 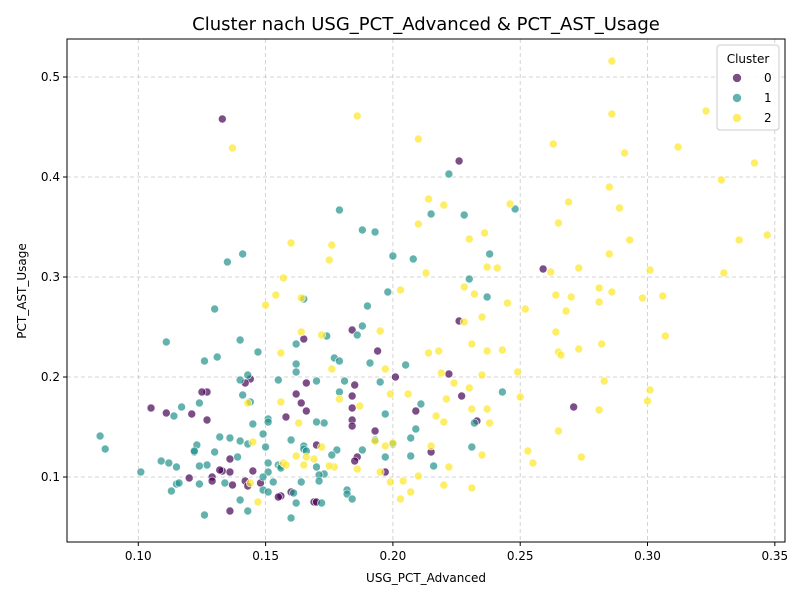 I want to click on x-tick-label: 0.15, so click(x=265, y=556).